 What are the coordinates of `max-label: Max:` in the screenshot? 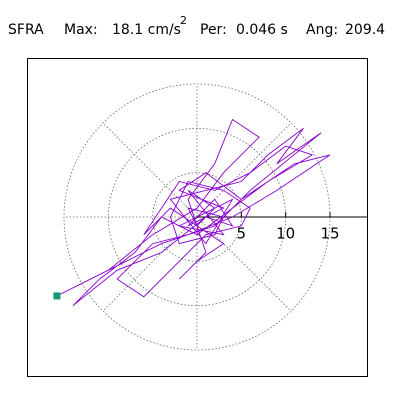 It's located at (81, 30).